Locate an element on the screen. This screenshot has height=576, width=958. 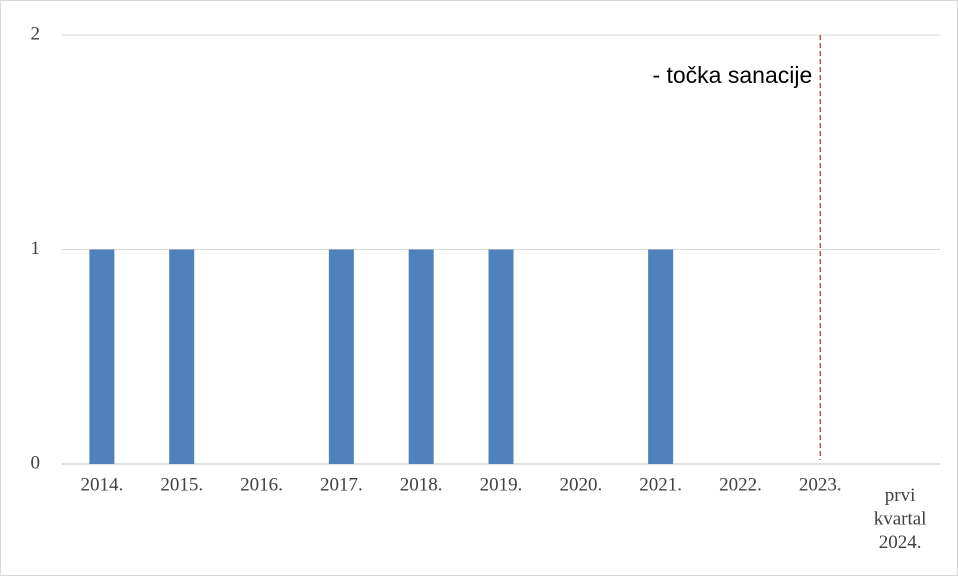
x-tick-label-line: kvartal is located at coordinates (900, 519).